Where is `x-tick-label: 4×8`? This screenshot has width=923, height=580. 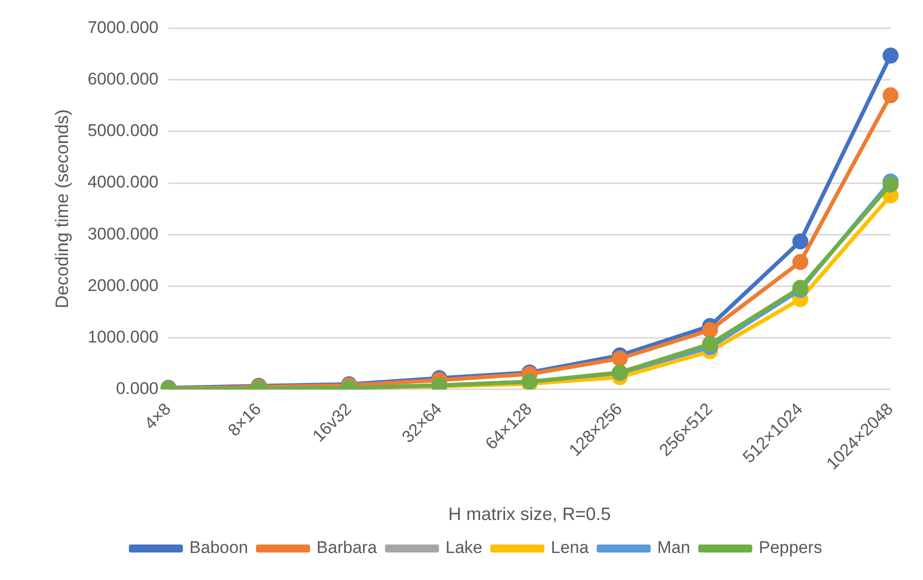
x-tick-label: 4×8 is located at coordinates (157, 416).